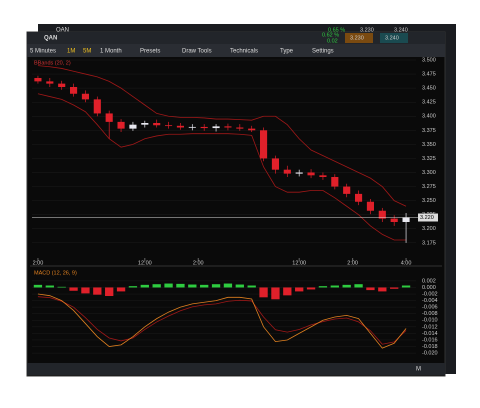 Image resolution: width=480 pixels, height=408 pixels. I want to click on bid-box, so click(359, 38).